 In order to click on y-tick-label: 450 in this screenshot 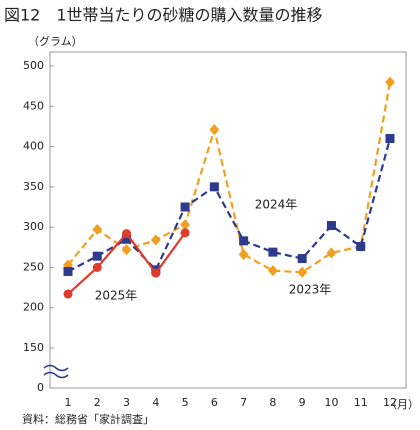, I will do `click(33, 105)`.